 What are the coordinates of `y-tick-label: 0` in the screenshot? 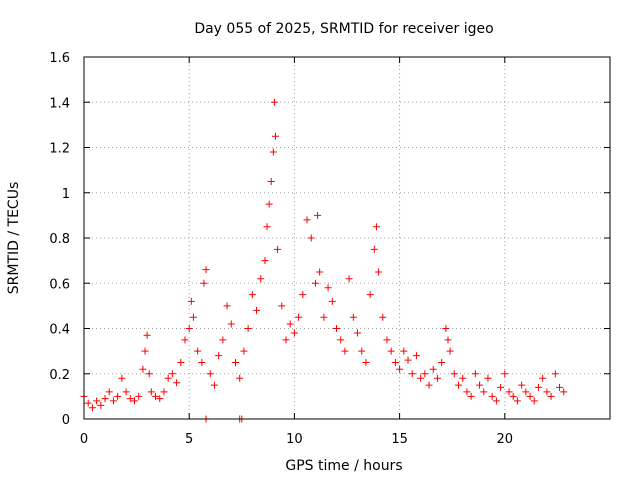 It's located at (66, 420).